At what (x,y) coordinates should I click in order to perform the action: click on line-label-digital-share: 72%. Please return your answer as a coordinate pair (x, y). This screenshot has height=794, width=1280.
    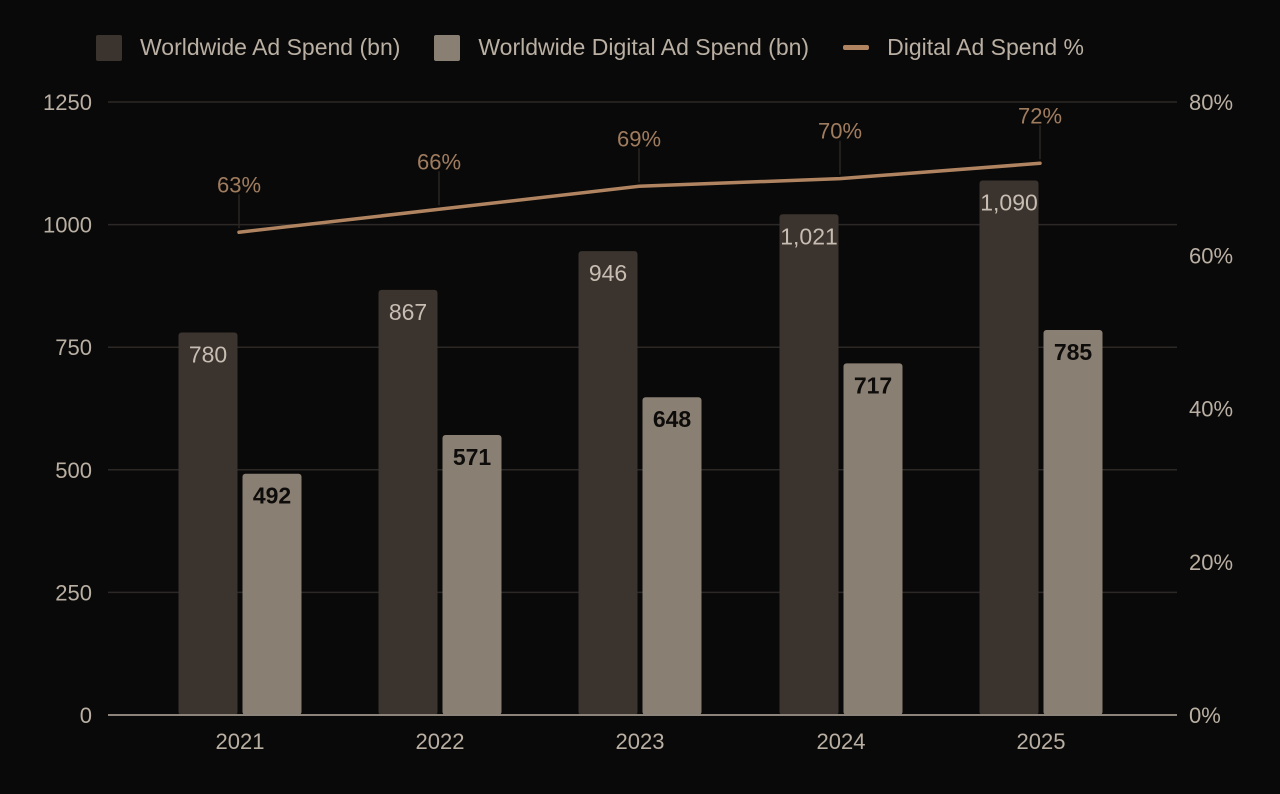
    Looking at the image, I should click on (1040, 115).